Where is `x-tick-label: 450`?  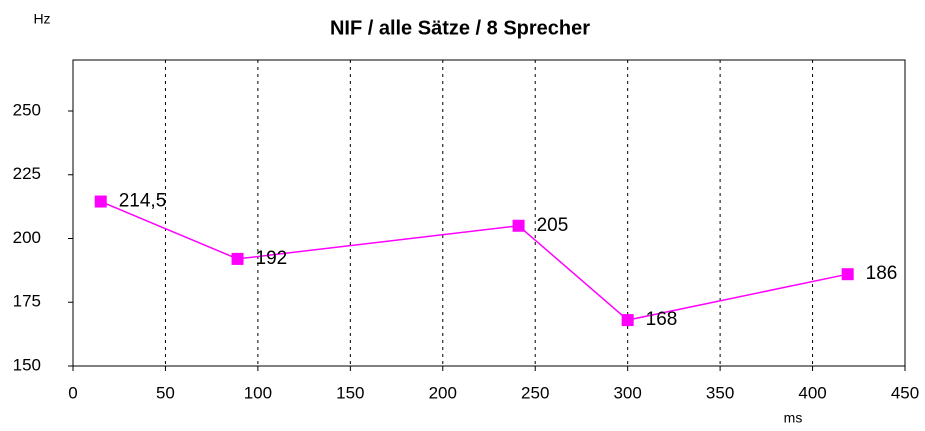
x-tick-label: 450 is located at coordinates (905, 392).